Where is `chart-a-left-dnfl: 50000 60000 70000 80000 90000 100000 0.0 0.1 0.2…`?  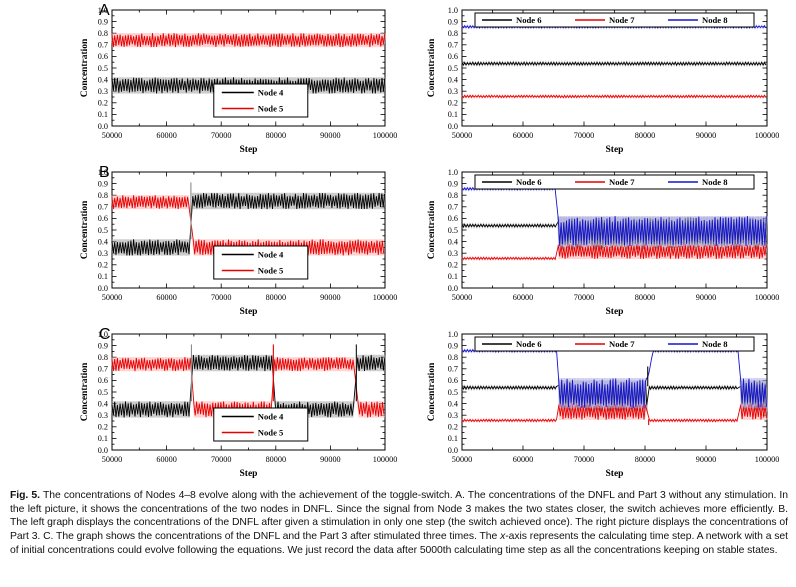 chart-a-left-dnfl: 50000 60000 70000 80000 90000 100000 0.0 0.1 0.2… is located at coordinates (239, 80).